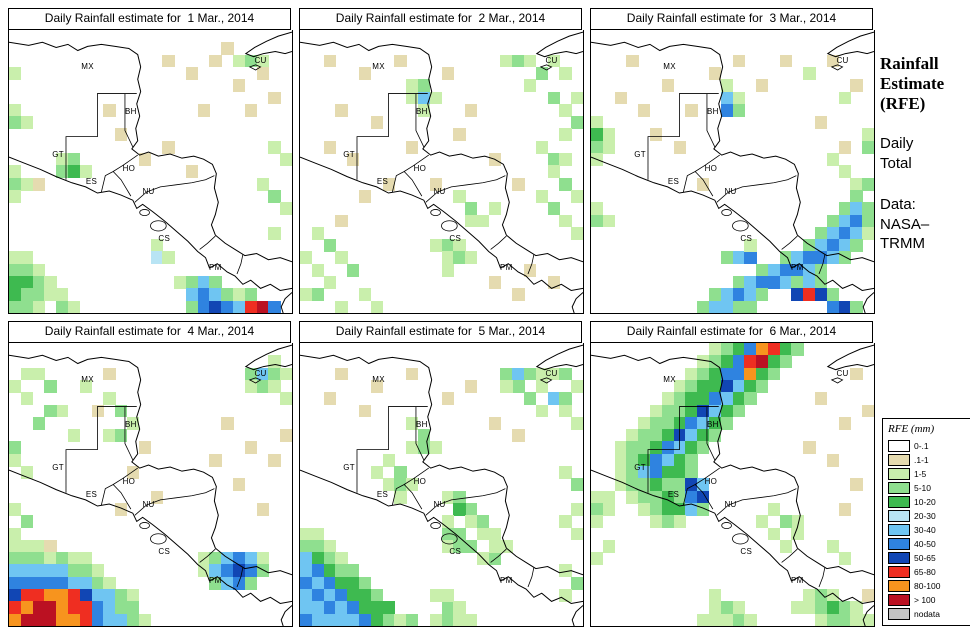  I want to click on product-title: Rainfall Estimate (RFE), so click(925, 84).